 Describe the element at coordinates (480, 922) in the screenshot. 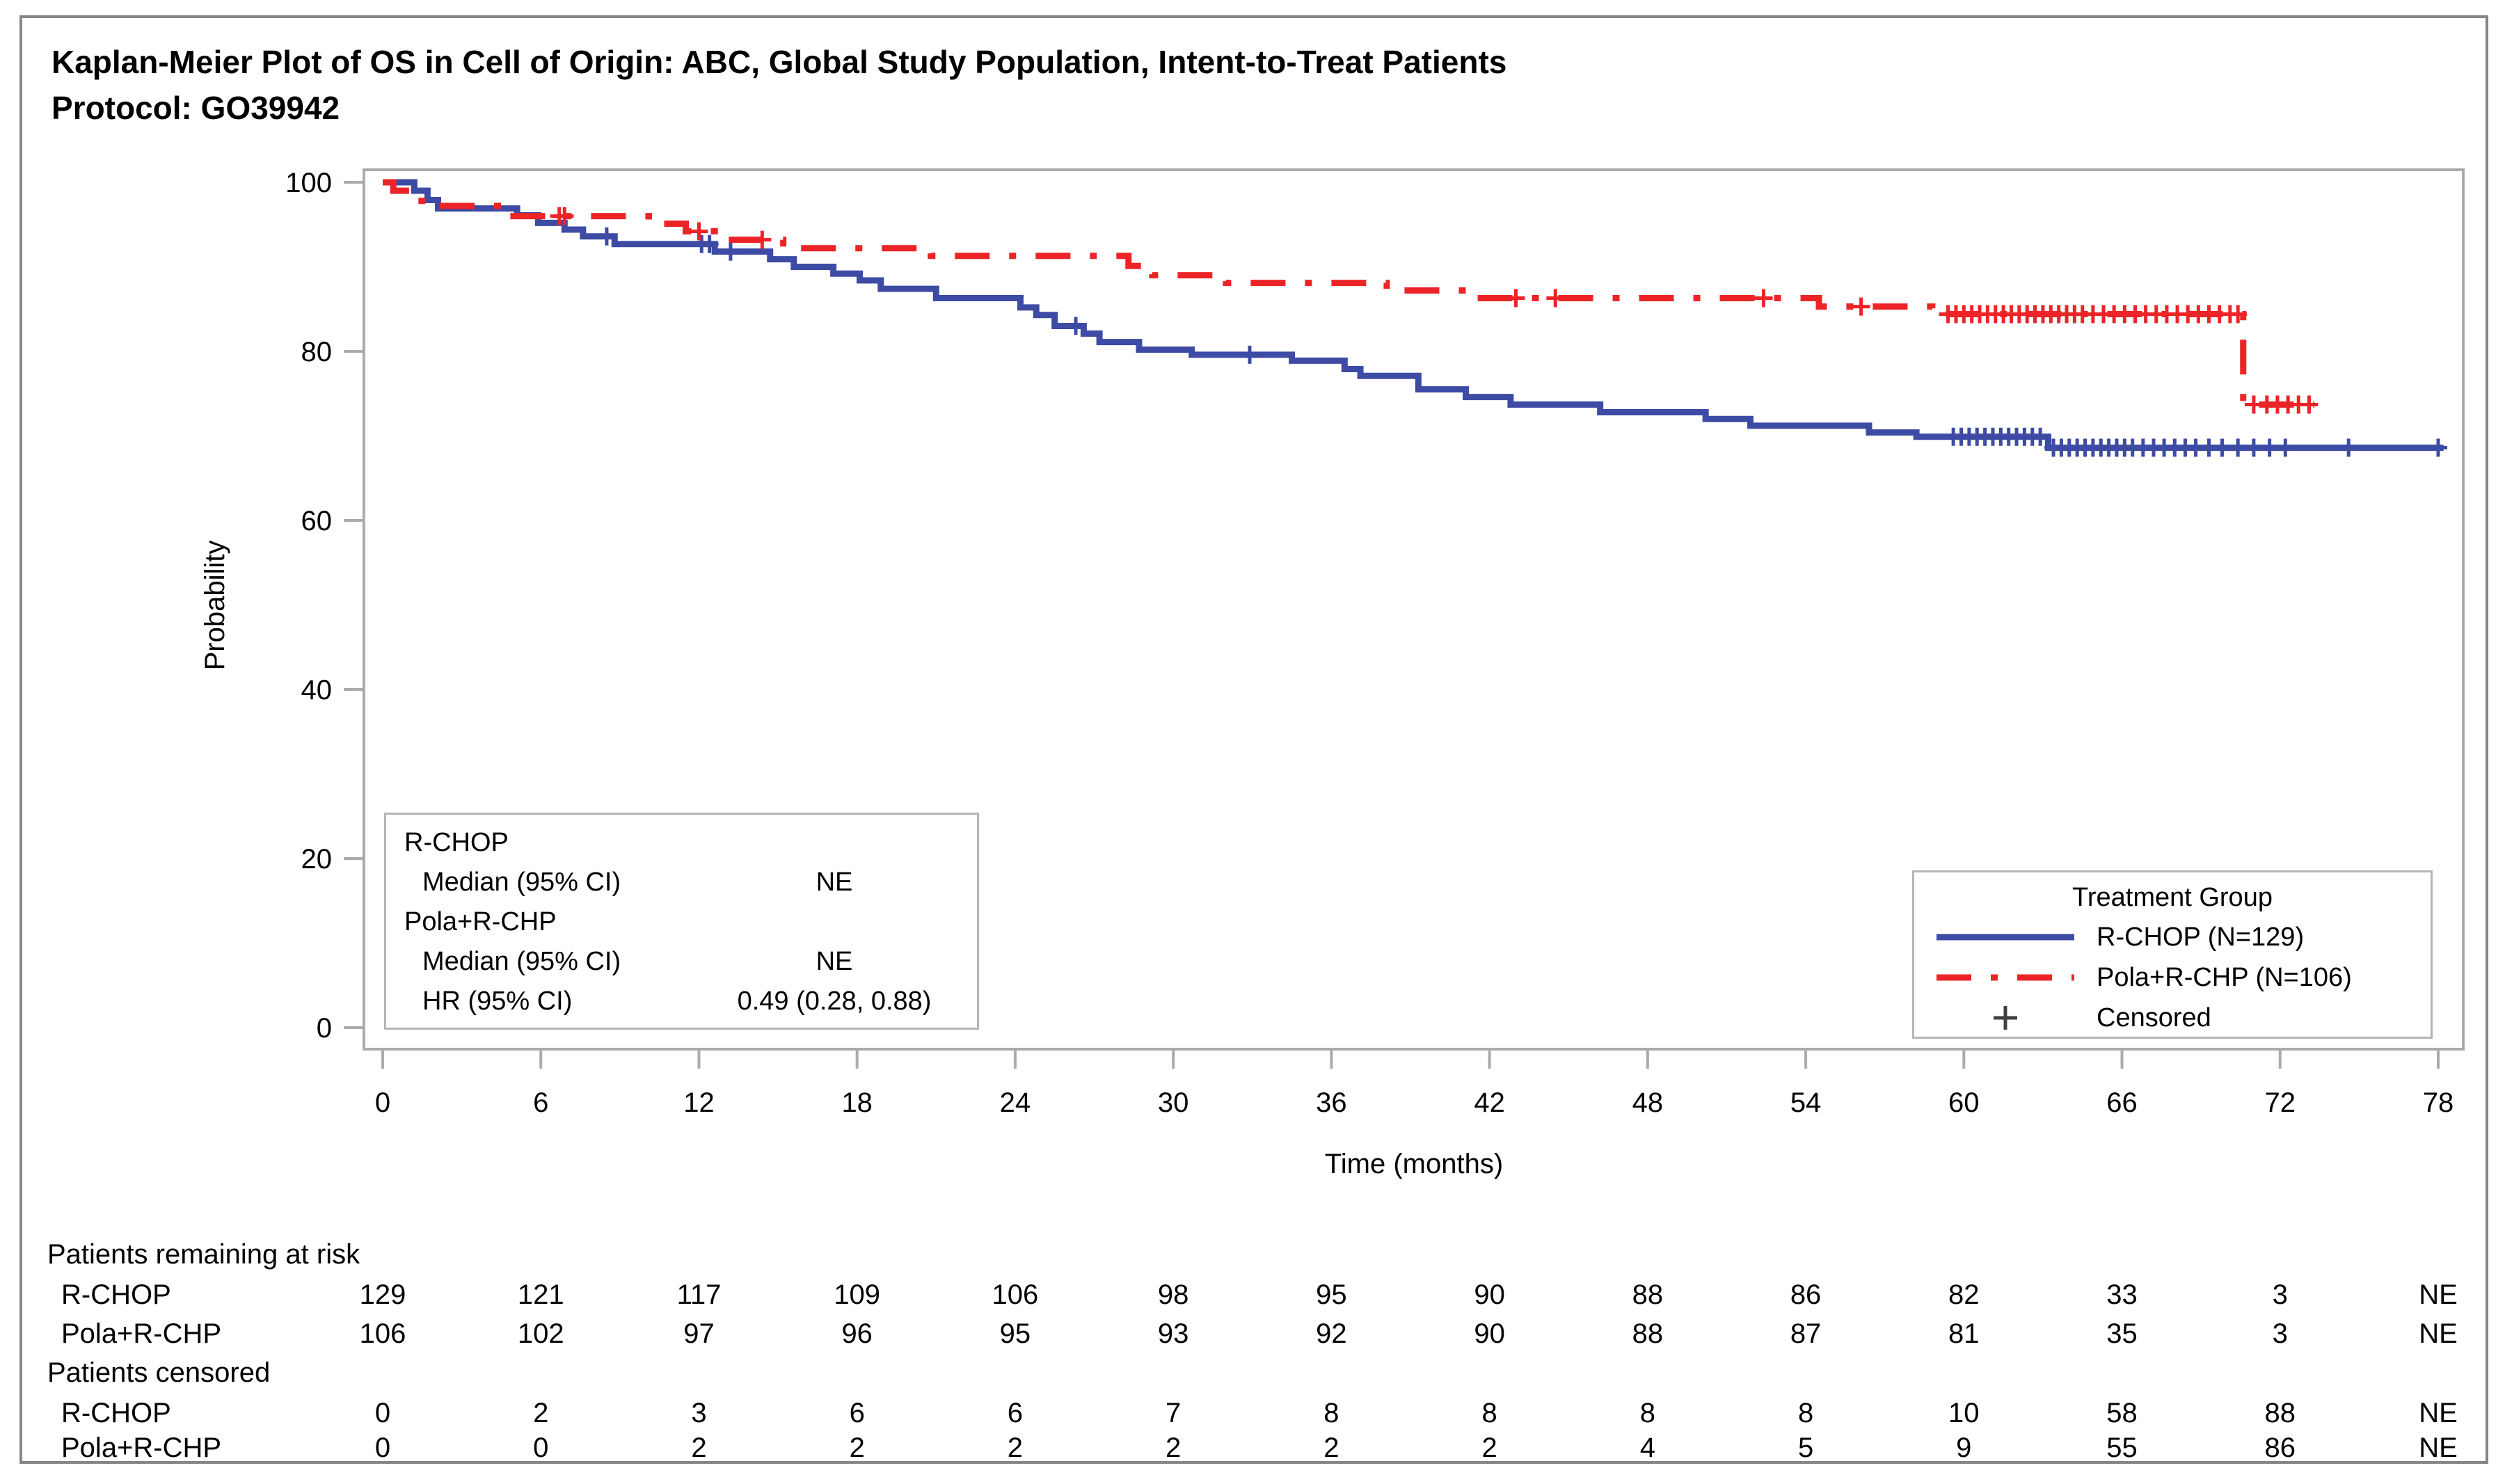

I see `stats-row-label: Pola+R-CHP` at that location.